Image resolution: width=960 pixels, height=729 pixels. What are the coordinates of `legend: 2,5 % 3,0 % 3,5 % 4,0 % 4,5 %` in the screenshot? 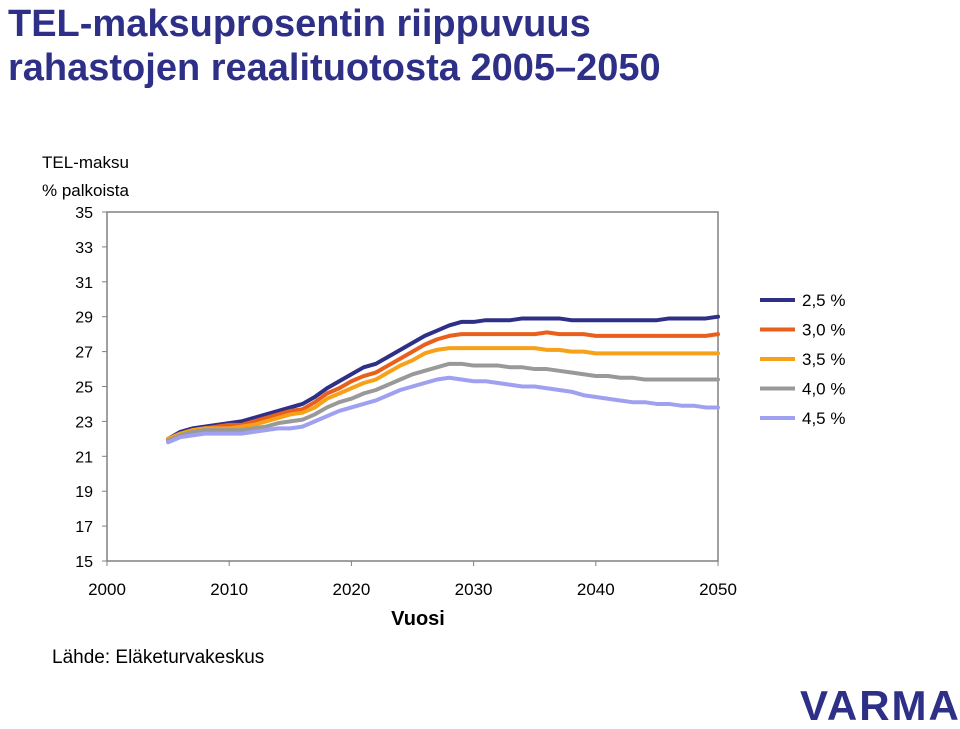 It's located at (802, 359).